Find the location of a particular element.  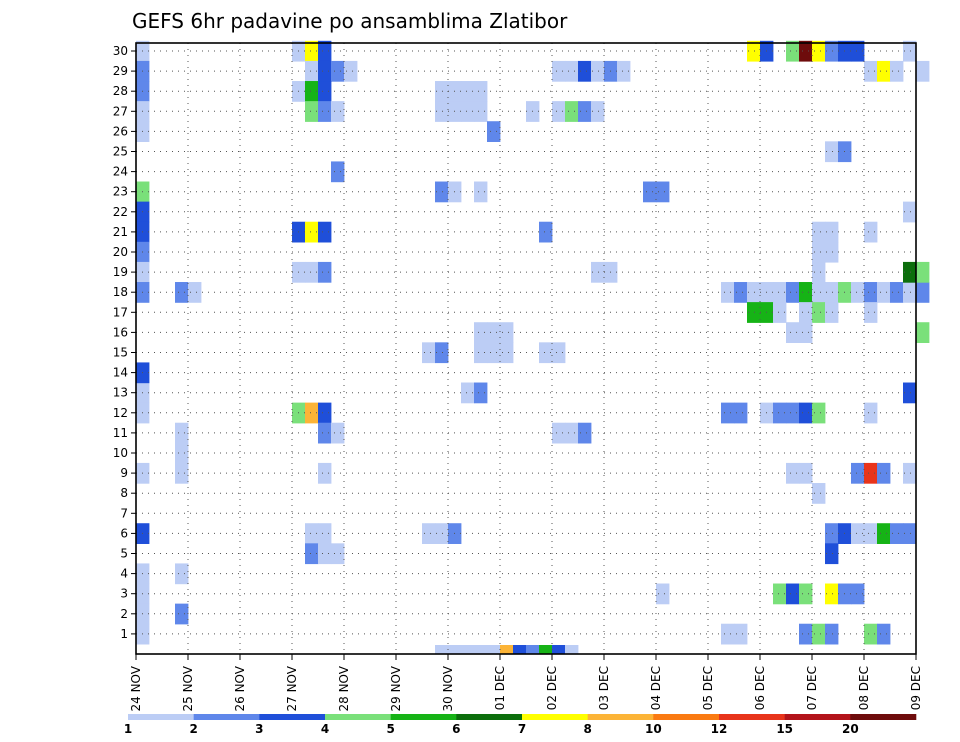

x-tick-label: 02 DEC is located at coordinates (552, 688).